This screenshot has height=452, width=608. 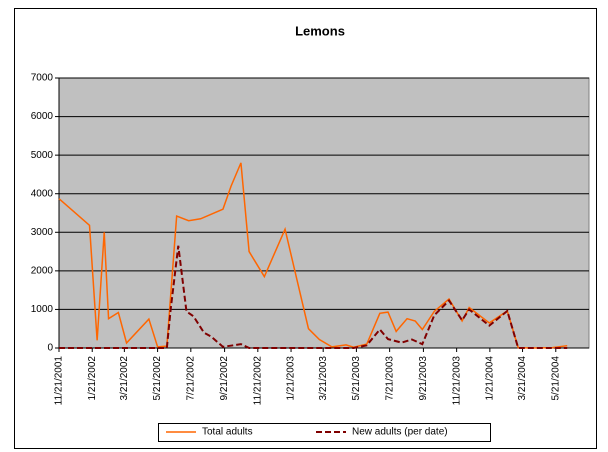 What do you see at coordinates (400, 432) in the screenshot?
I see `legend-label: New adults (per date)` at bounding box center [400, 432].